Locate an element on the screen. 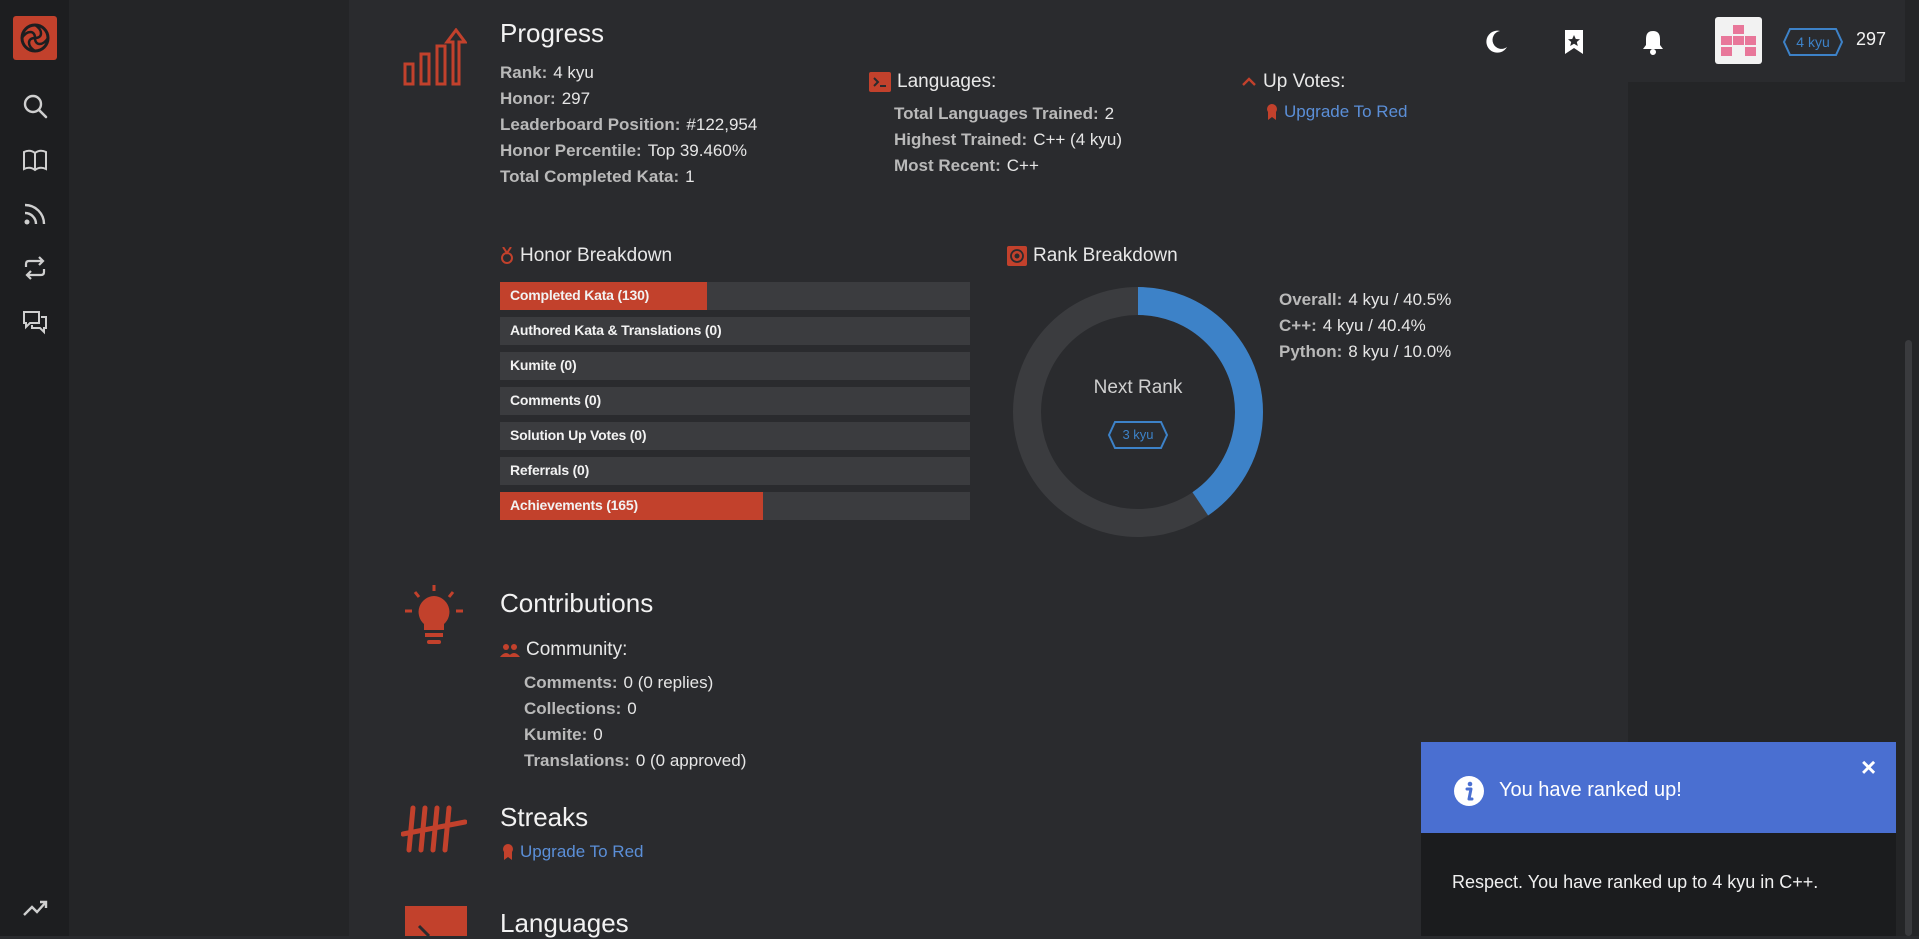 The image size is (1919, 939). stat-highest-trained: Highest Trained: C++ (4 kyu) is located at coordinates (1008, 139).